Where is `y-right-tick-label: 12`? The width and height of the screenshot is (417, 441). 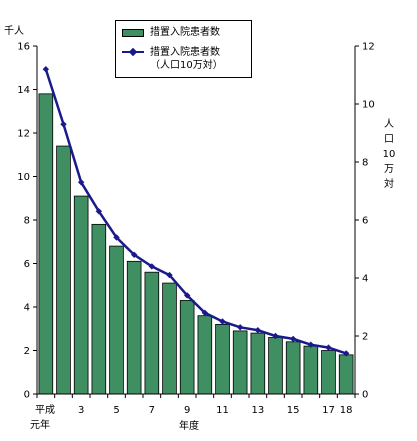 y-right-tick-label: 12 is located at coordinates (368, 47).